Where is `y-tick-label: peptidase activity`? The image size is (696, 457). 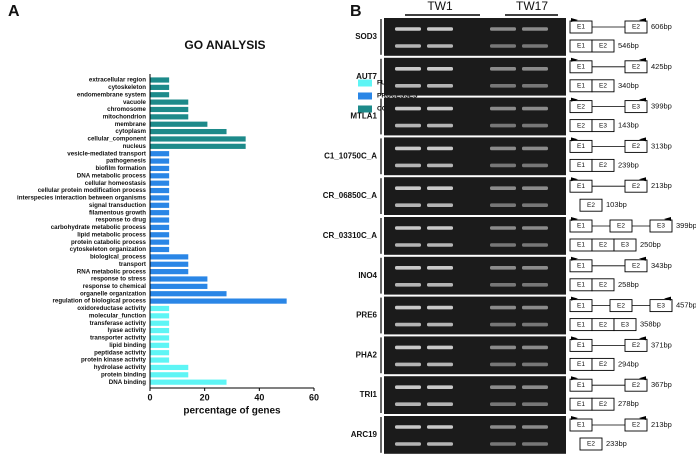 y-tick-label: peptidase activity is located at coordinates (120, 352).